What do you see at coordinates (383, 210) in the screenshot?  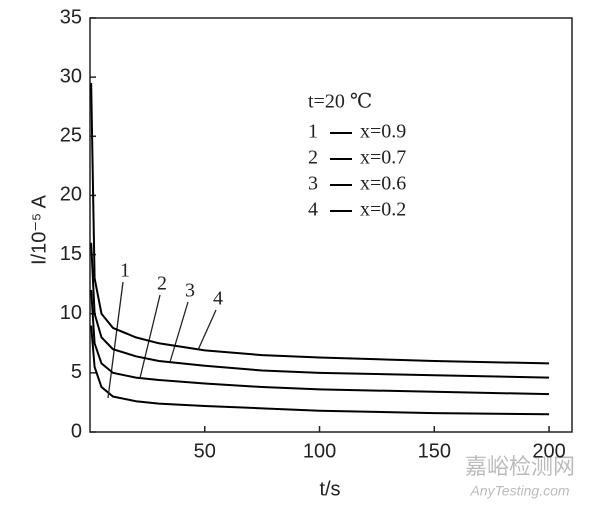 I see `legend-name: x=0.2` at bounding box center [383, 210].